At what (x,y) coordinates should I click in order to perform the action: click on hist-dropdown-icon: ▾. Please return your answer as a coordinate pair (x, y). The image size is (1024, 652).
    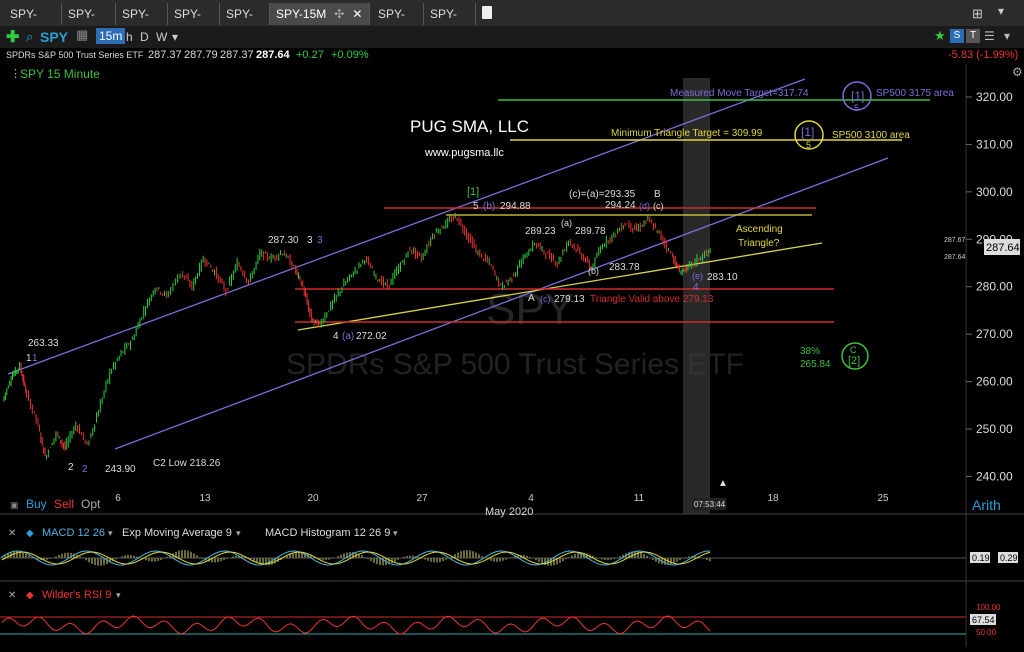
    Looking at the image, I should click on (395, 533).